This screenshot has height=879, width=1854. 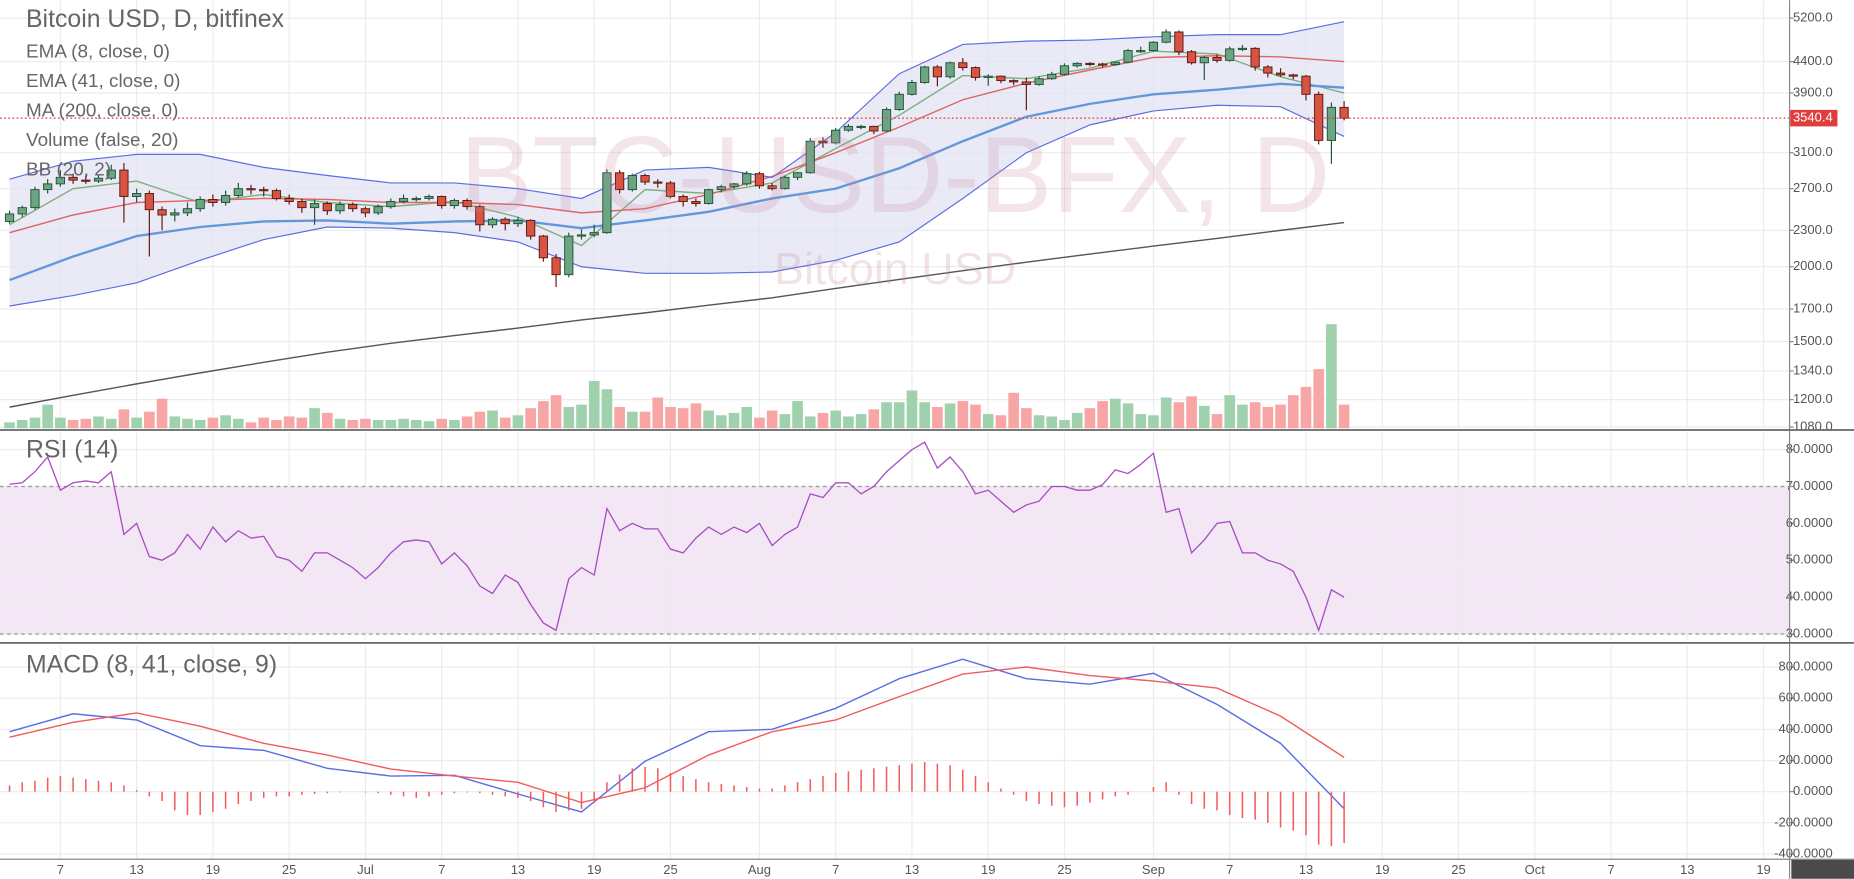 What do you see at coordinates (68, 170) in the screenshot?
I see `legend-entry: BB (20, 2)` at bounding box center [68, 170].